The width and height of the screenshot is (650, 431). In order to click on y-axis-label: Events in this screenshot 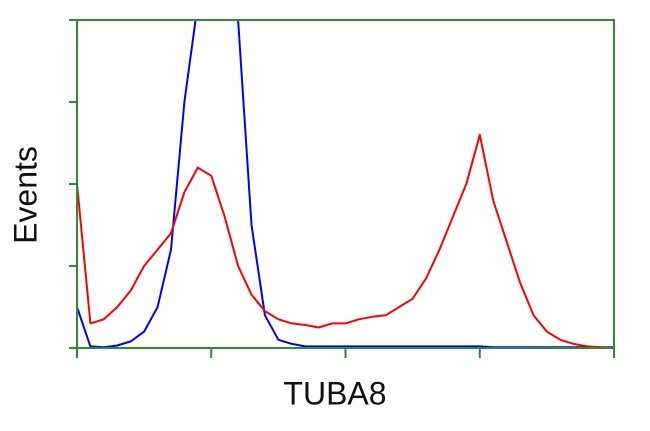, I will do `click(25, 195)`.